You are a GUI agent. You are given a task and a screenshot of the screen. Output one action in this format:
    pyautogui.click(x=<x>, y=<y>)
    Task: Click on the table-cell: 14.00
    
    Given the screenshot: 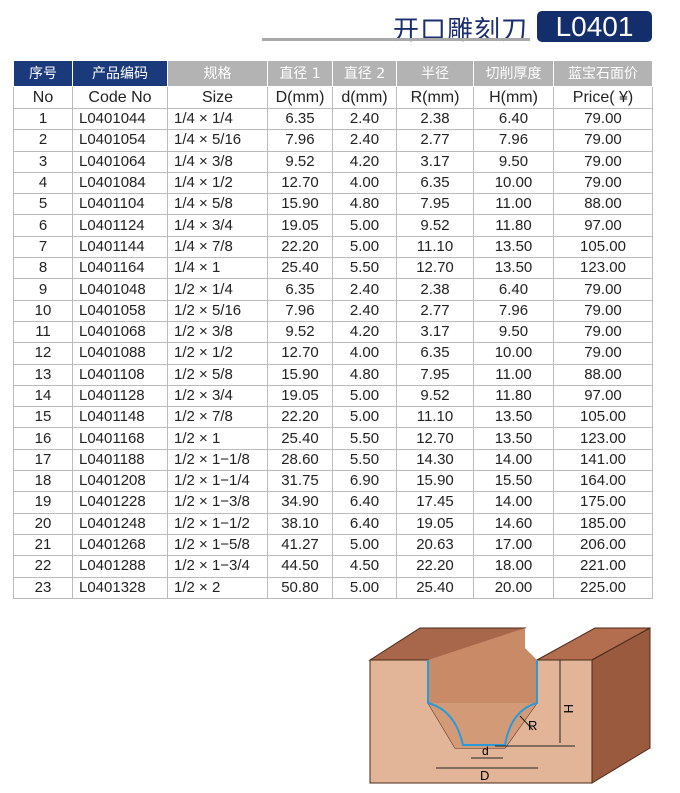 What is the action you would take?
    pyautogui.click(x=513, y=502)
    